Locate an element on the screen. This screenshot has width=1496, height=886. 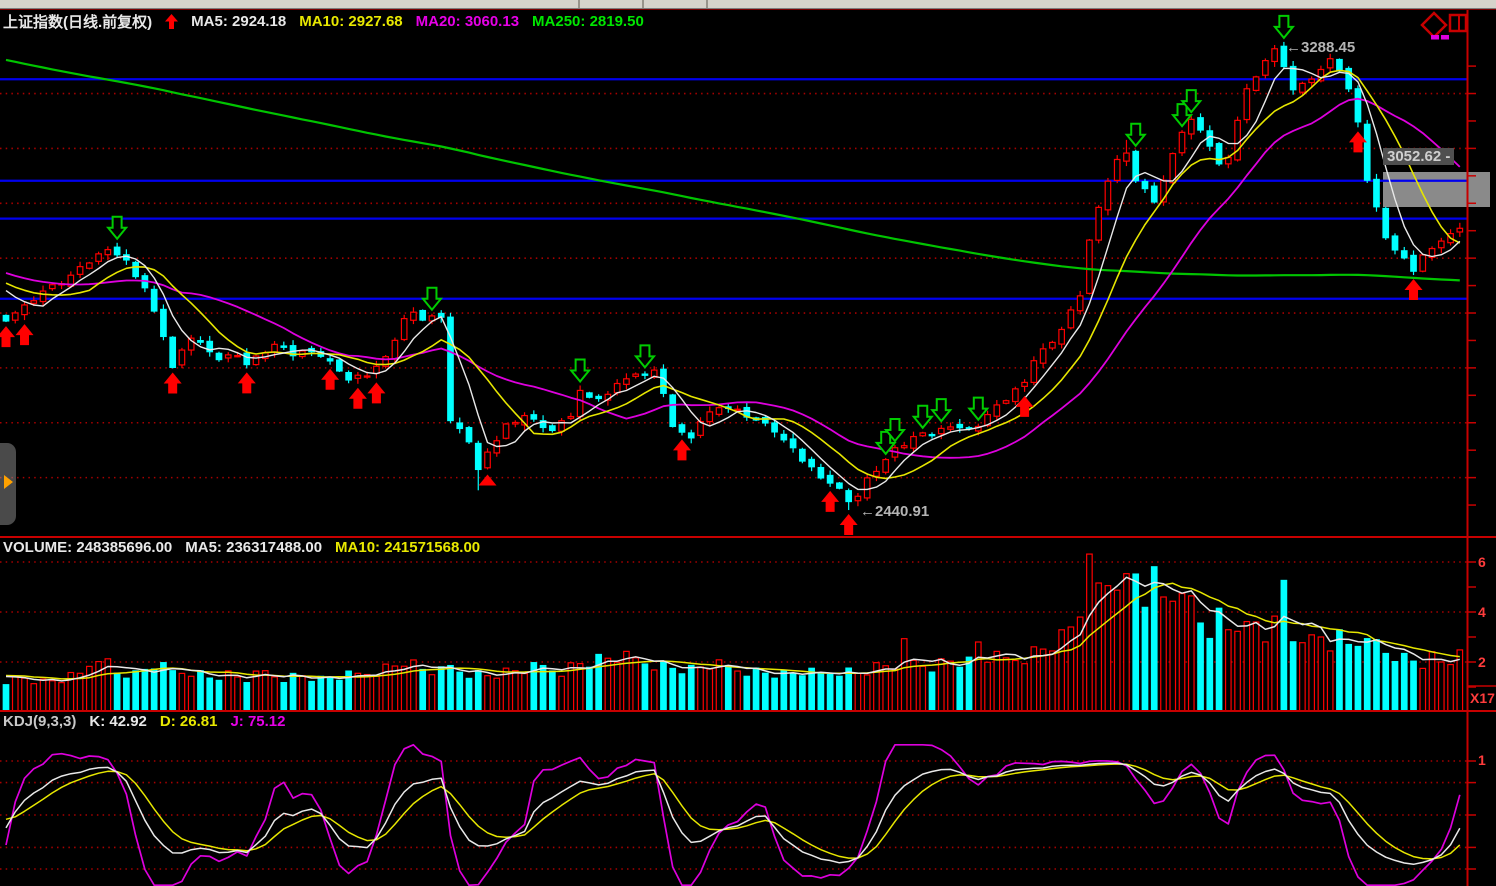
side-drawer-handle is located at coordinates (8, 484).